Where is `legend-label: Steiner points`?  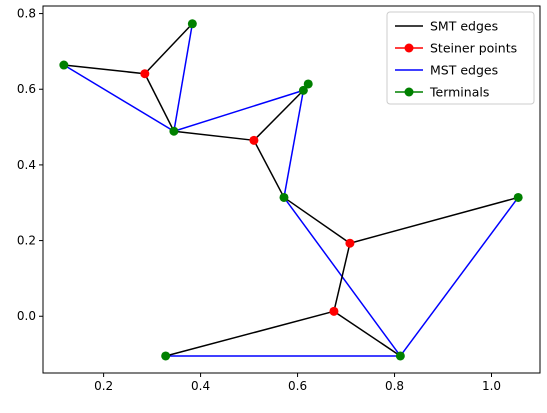 legend-label: Steiner points is located at coordinates (473, 48).